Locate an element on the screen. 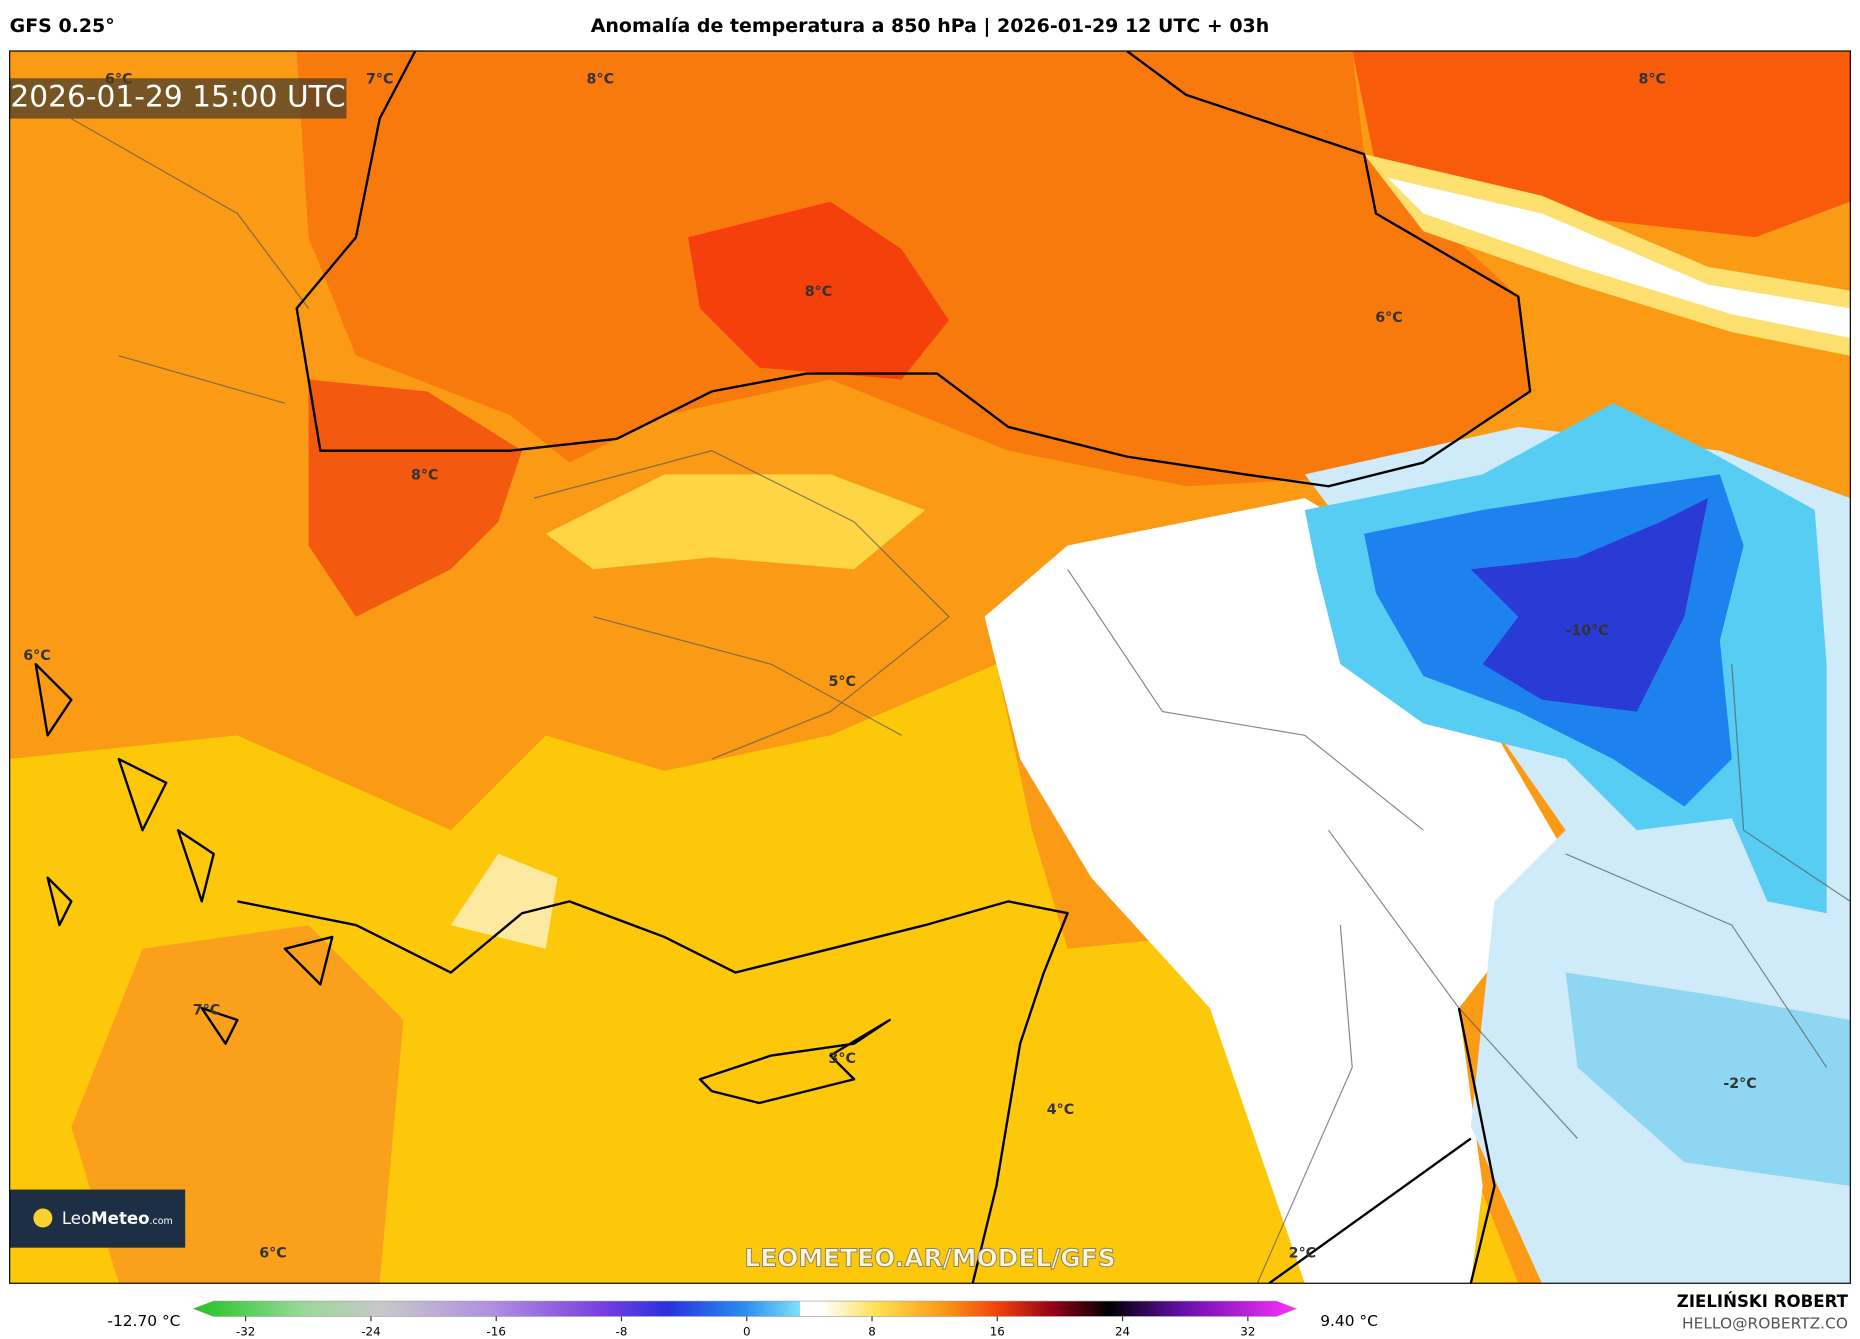  logo: LeoMeteo.com is located at coordinates (117, 1218).